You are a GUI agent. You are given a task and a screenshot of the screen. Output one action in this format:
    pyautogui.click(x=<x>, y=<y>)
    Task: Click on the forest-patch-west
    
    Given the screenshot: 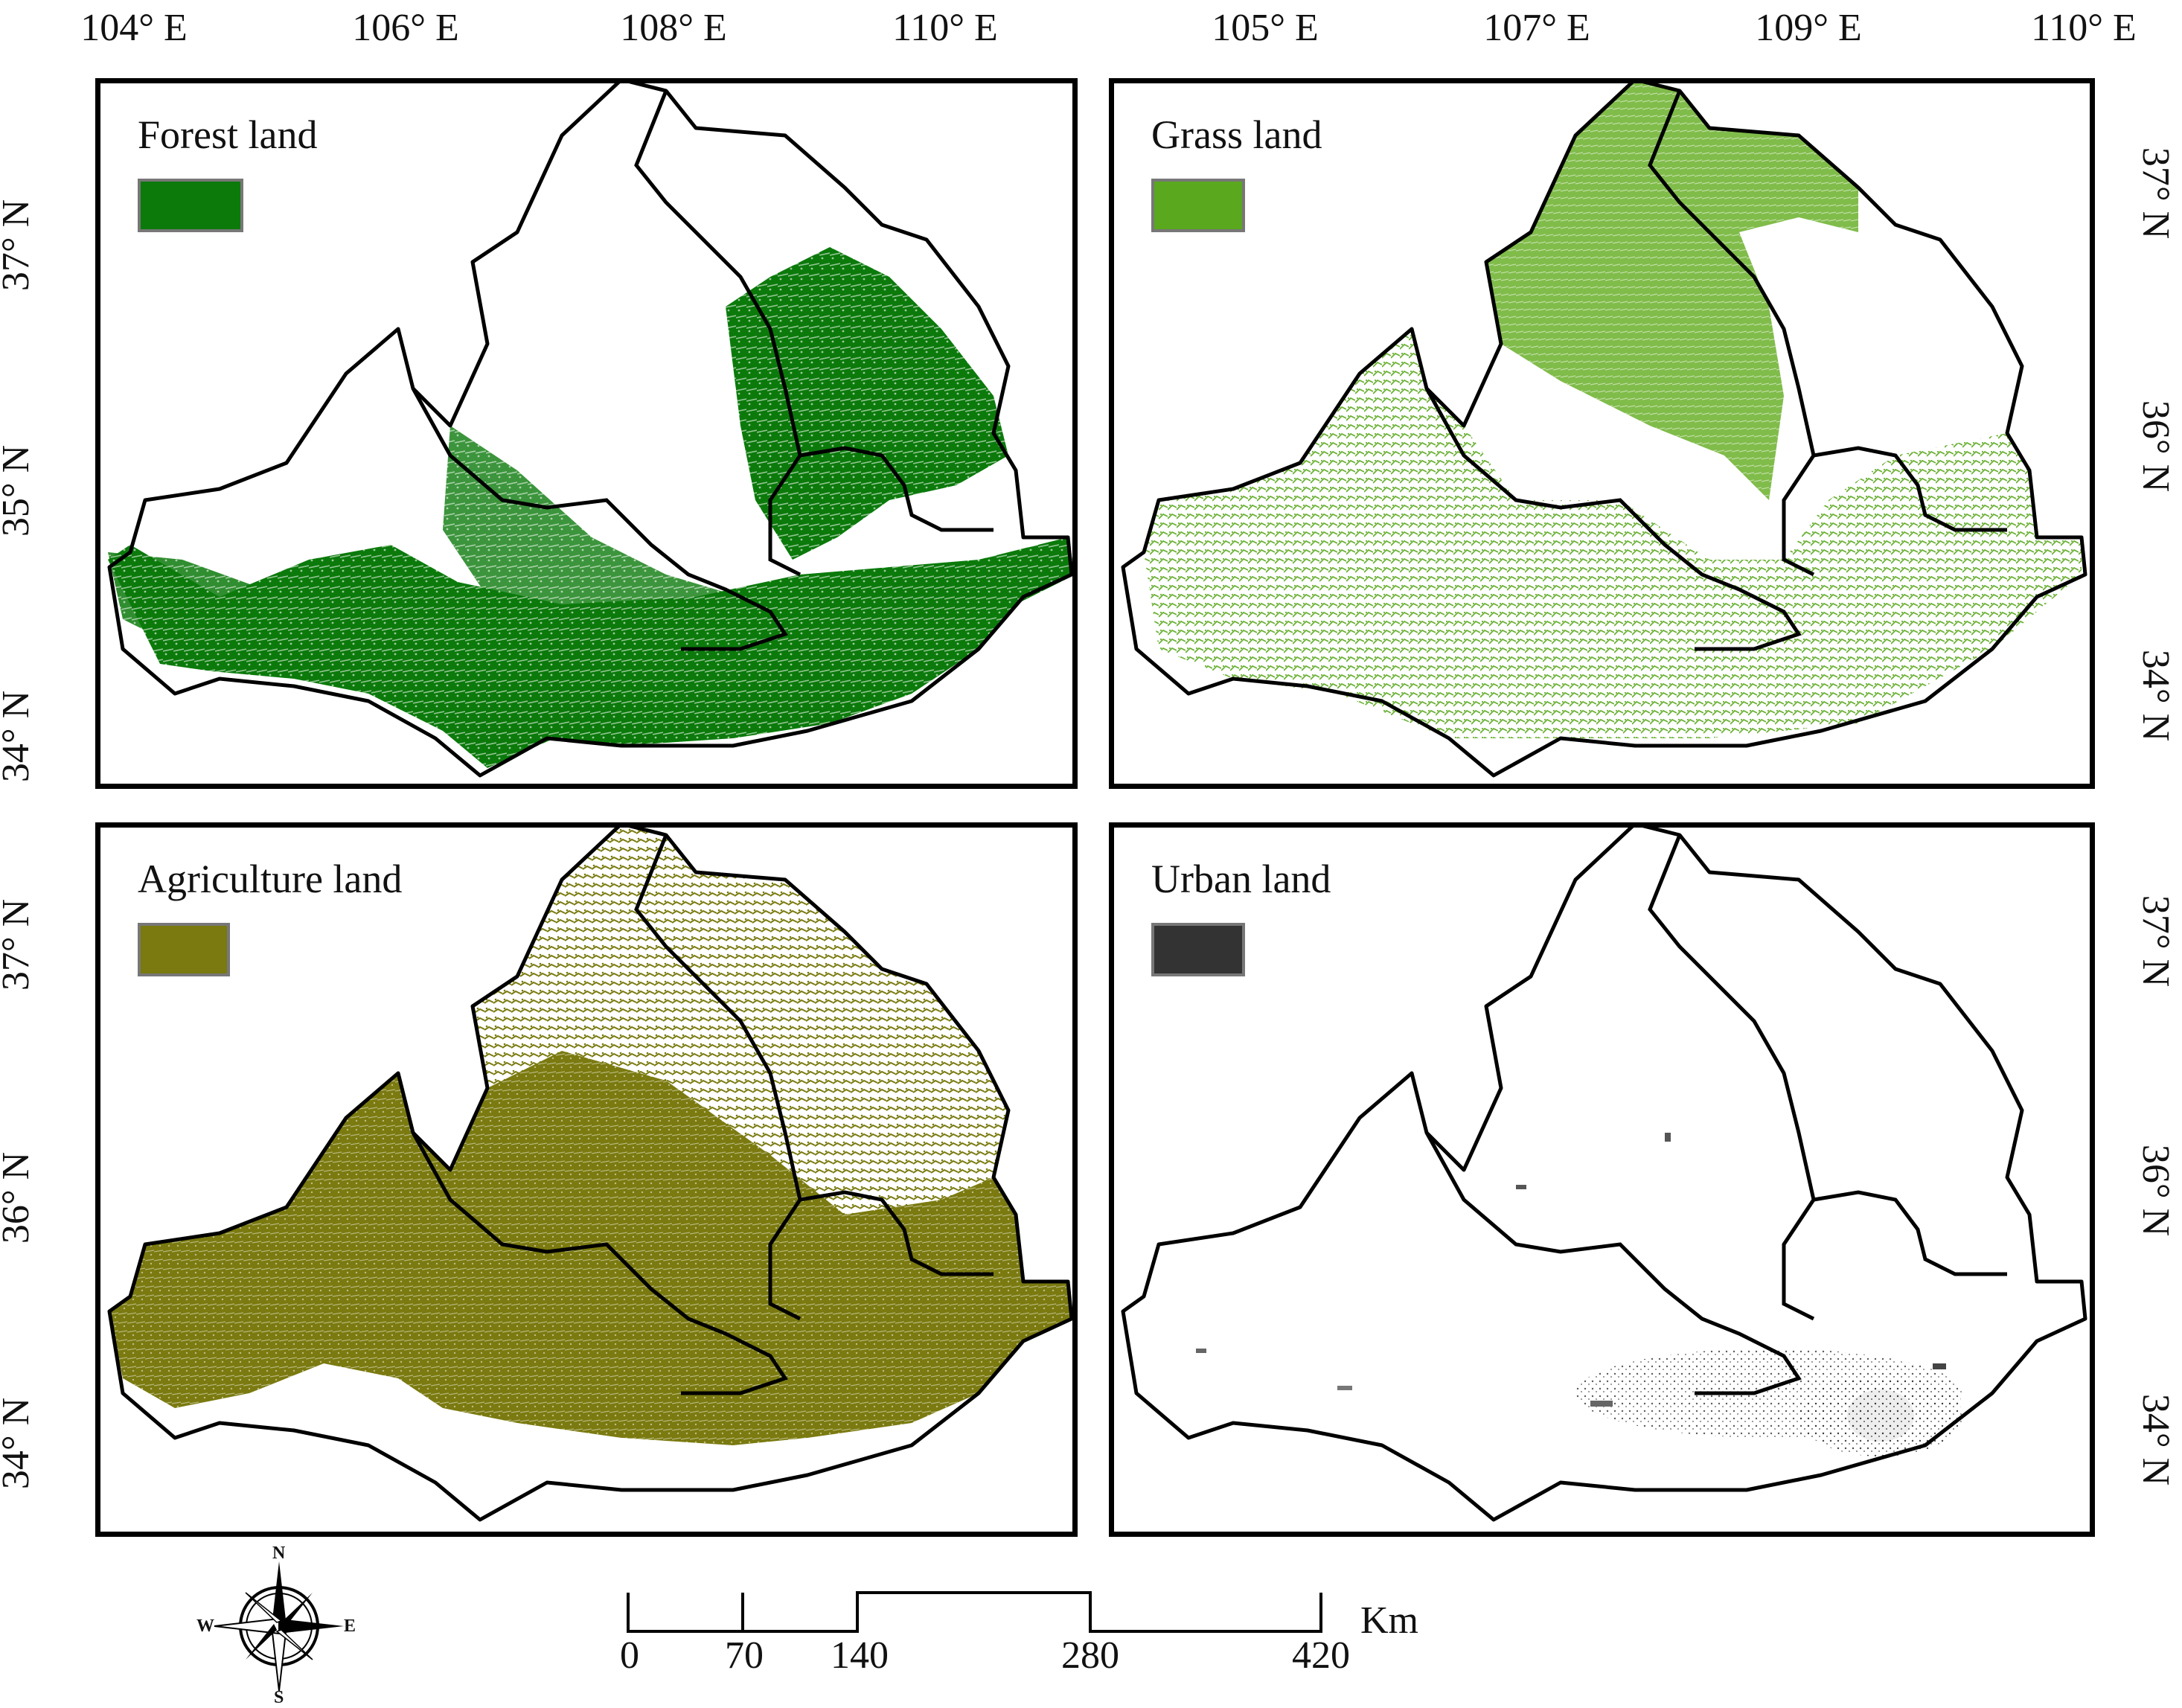 What is the action you would take?
    pyautogui.click(x=186, y=601)
    